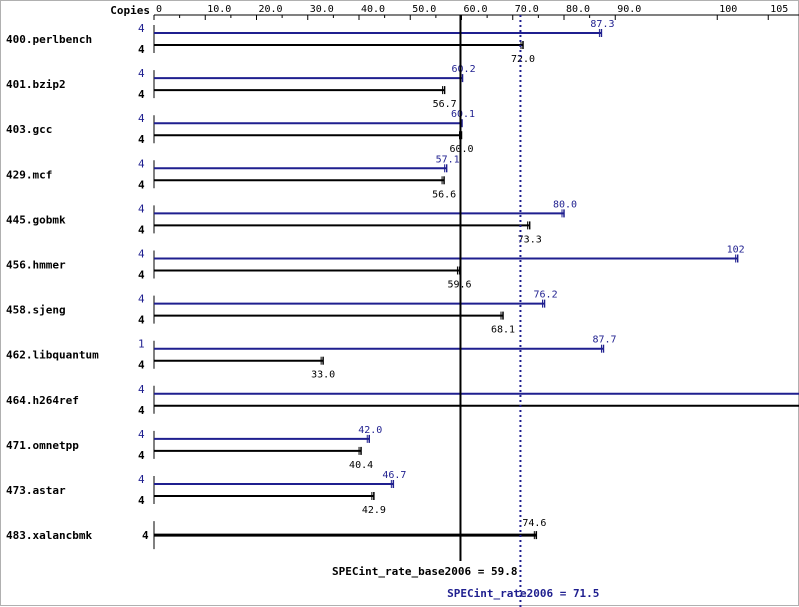  I want to click on peak-value: 102, so click(736, 250).